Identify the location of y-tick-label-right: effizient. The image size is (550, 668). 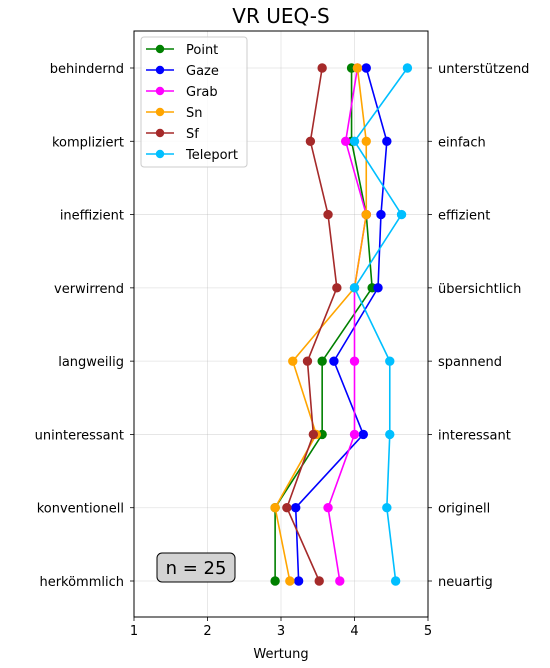
(464, 216).